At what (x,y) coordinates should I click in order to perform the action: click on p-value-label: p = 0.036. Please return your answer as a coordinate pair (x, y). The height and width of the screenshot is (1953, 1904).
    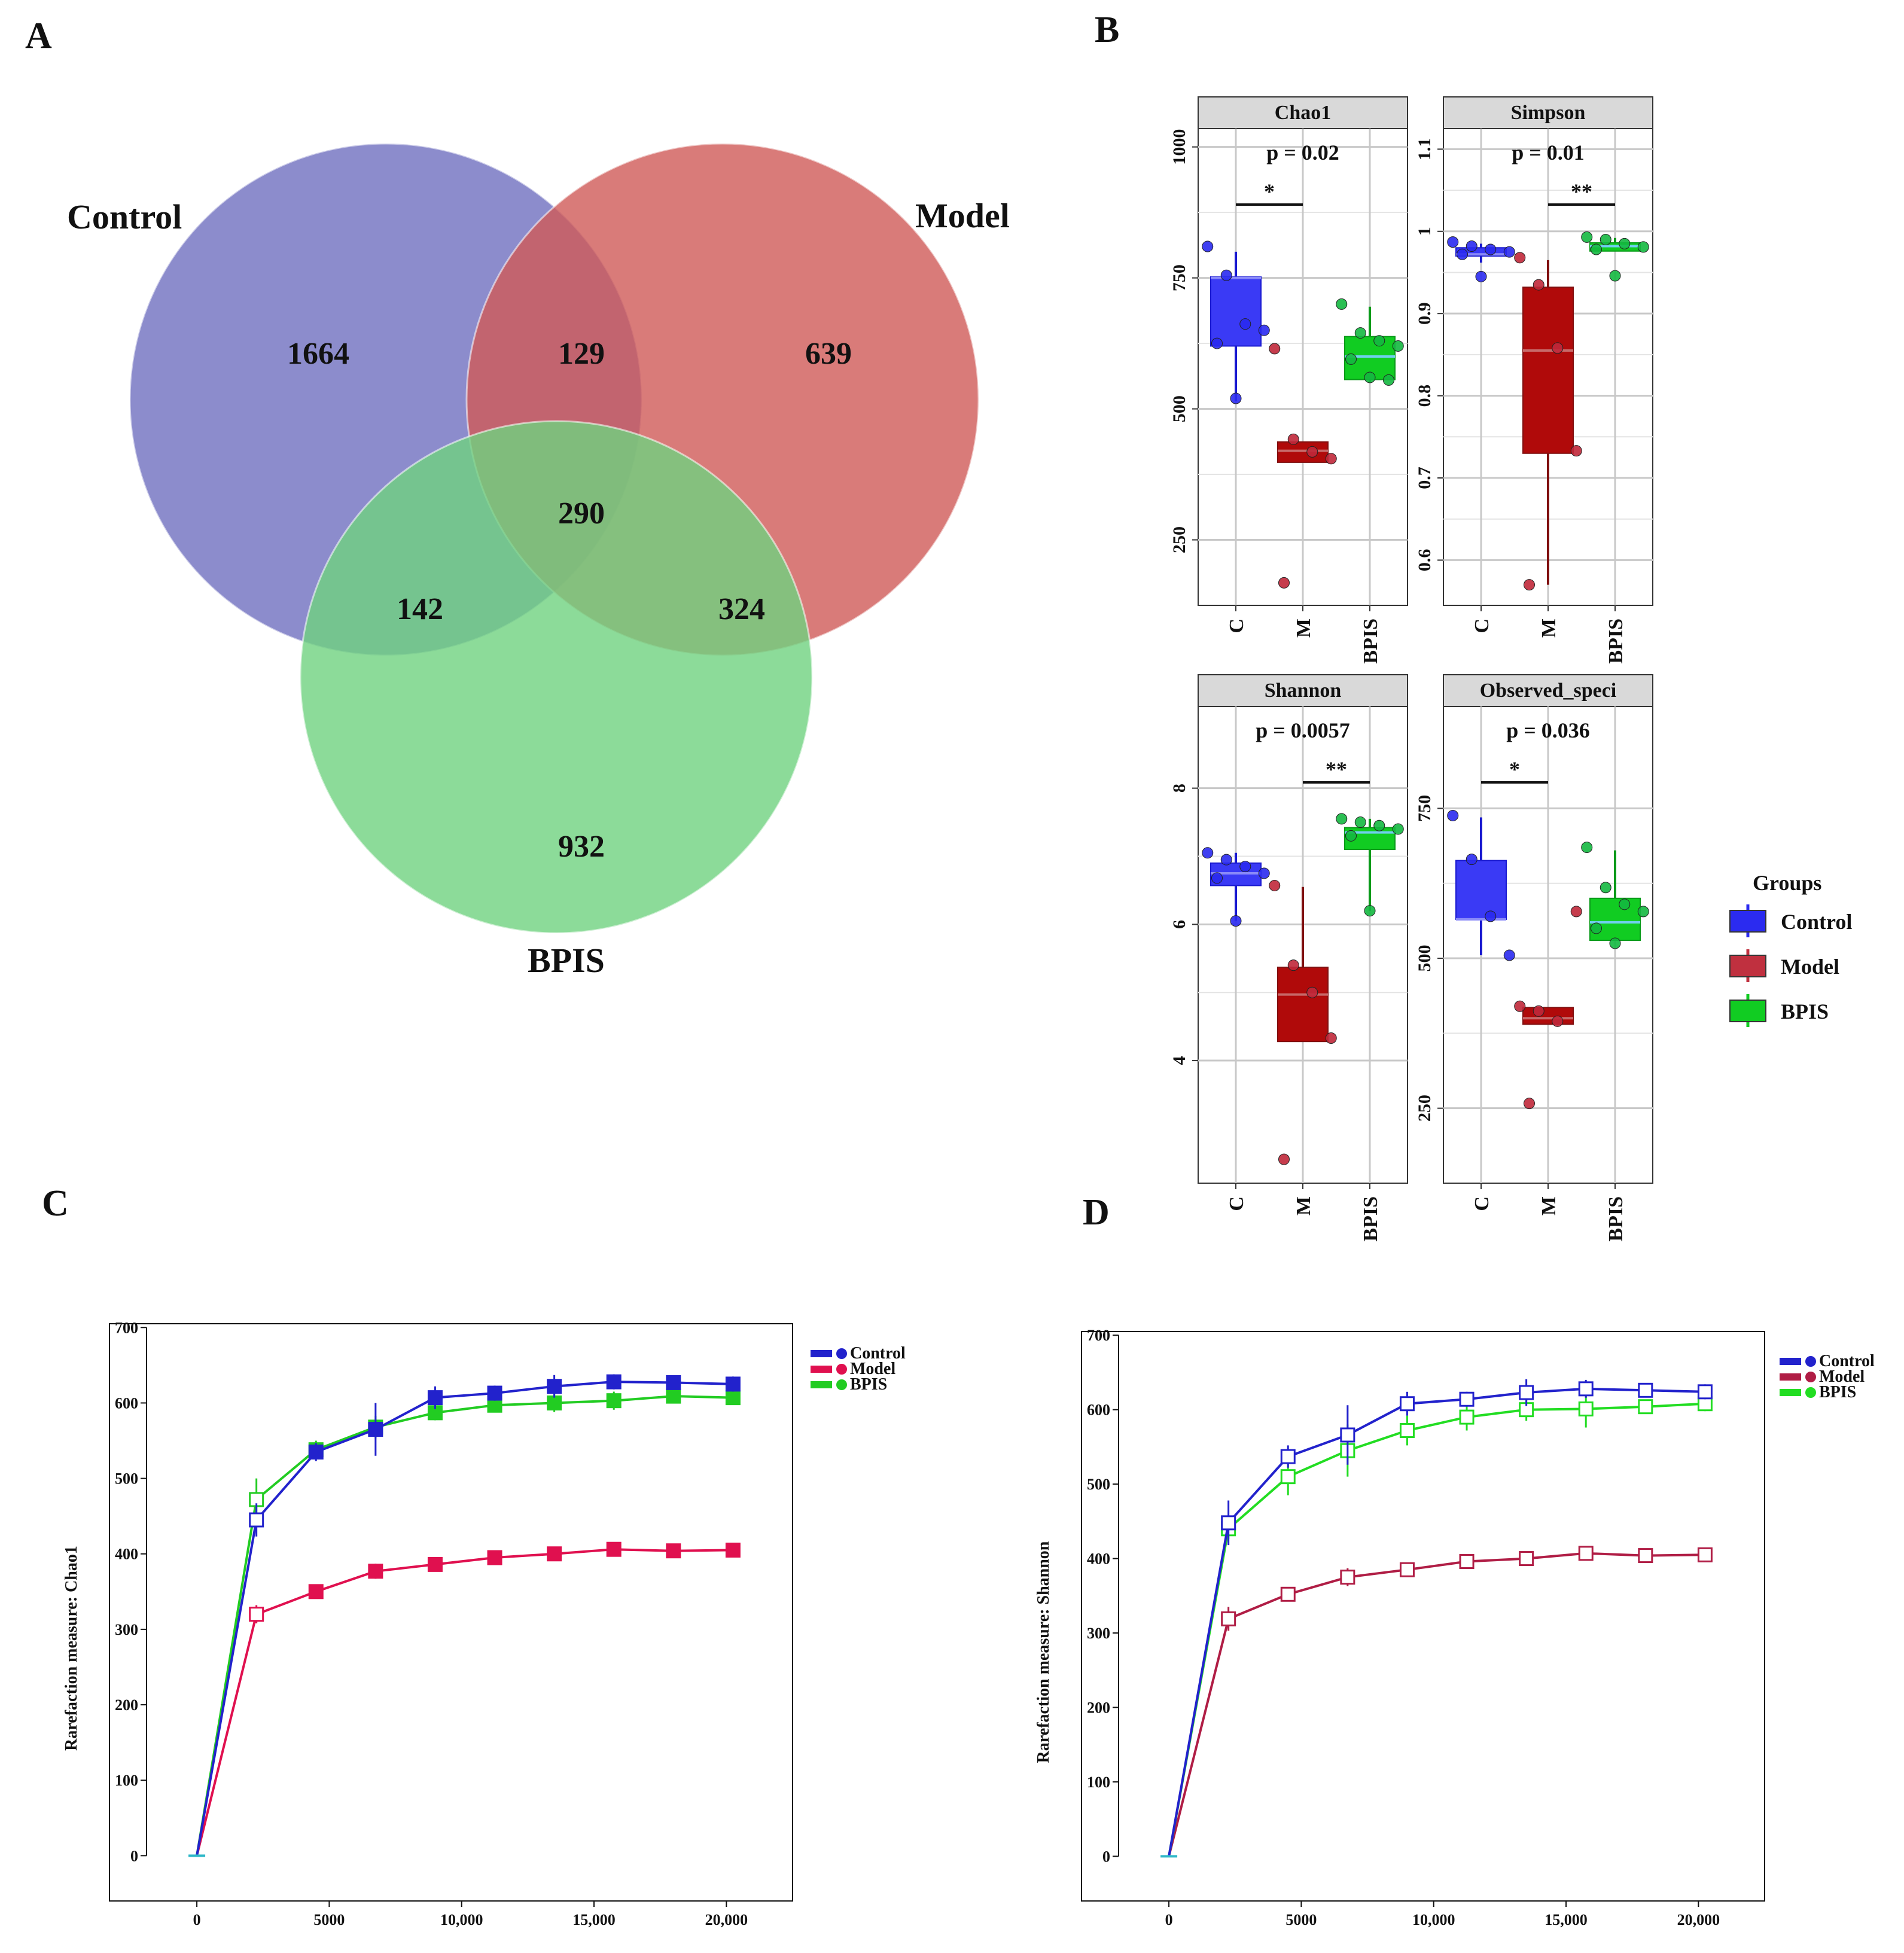
    Looking at the image, I should click on (1548, 730).